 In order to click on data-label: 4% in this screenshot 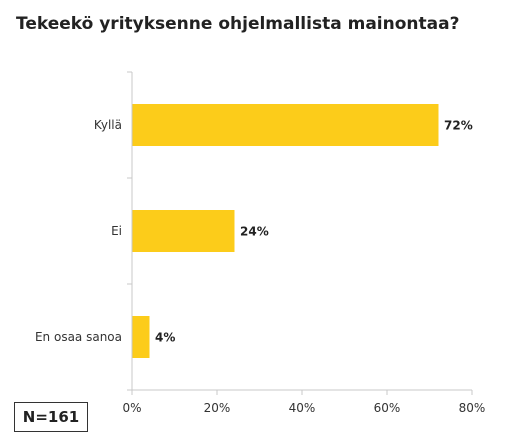, I will do `click(165, 338)`.